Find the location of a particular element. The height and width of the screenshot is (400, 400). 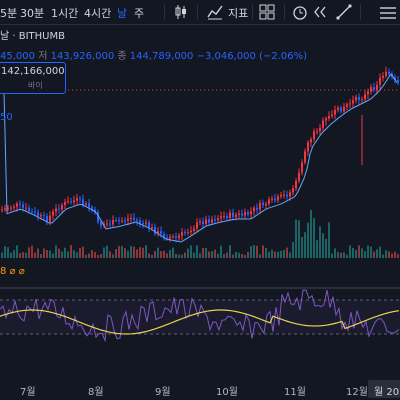

interval-30m: 30분 is located at coordinates (32, 13).